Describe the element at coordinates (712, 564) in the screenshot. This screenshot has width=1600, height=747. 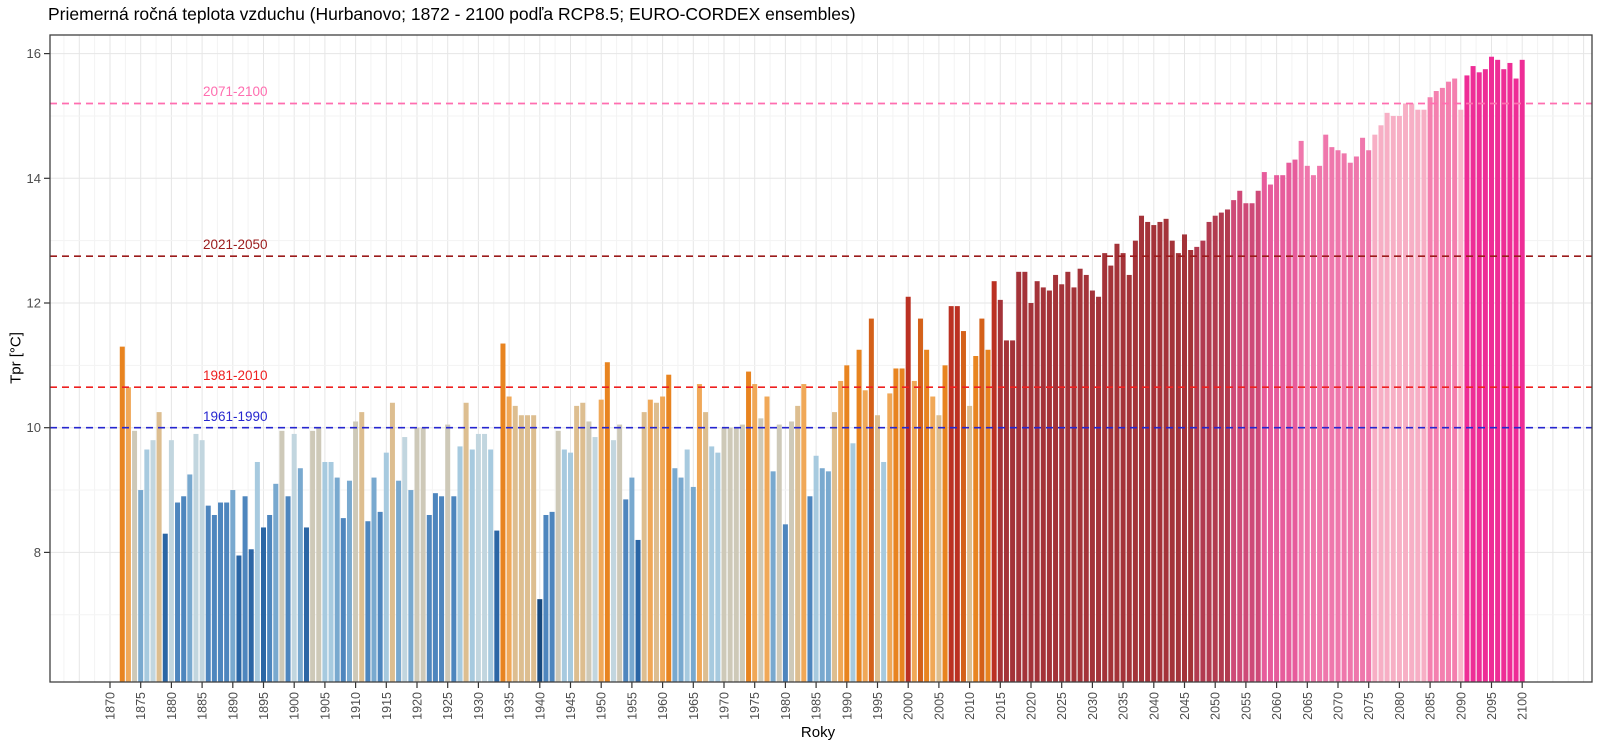
I see `bar-1968: 1968: 9.70 °C` at that location.